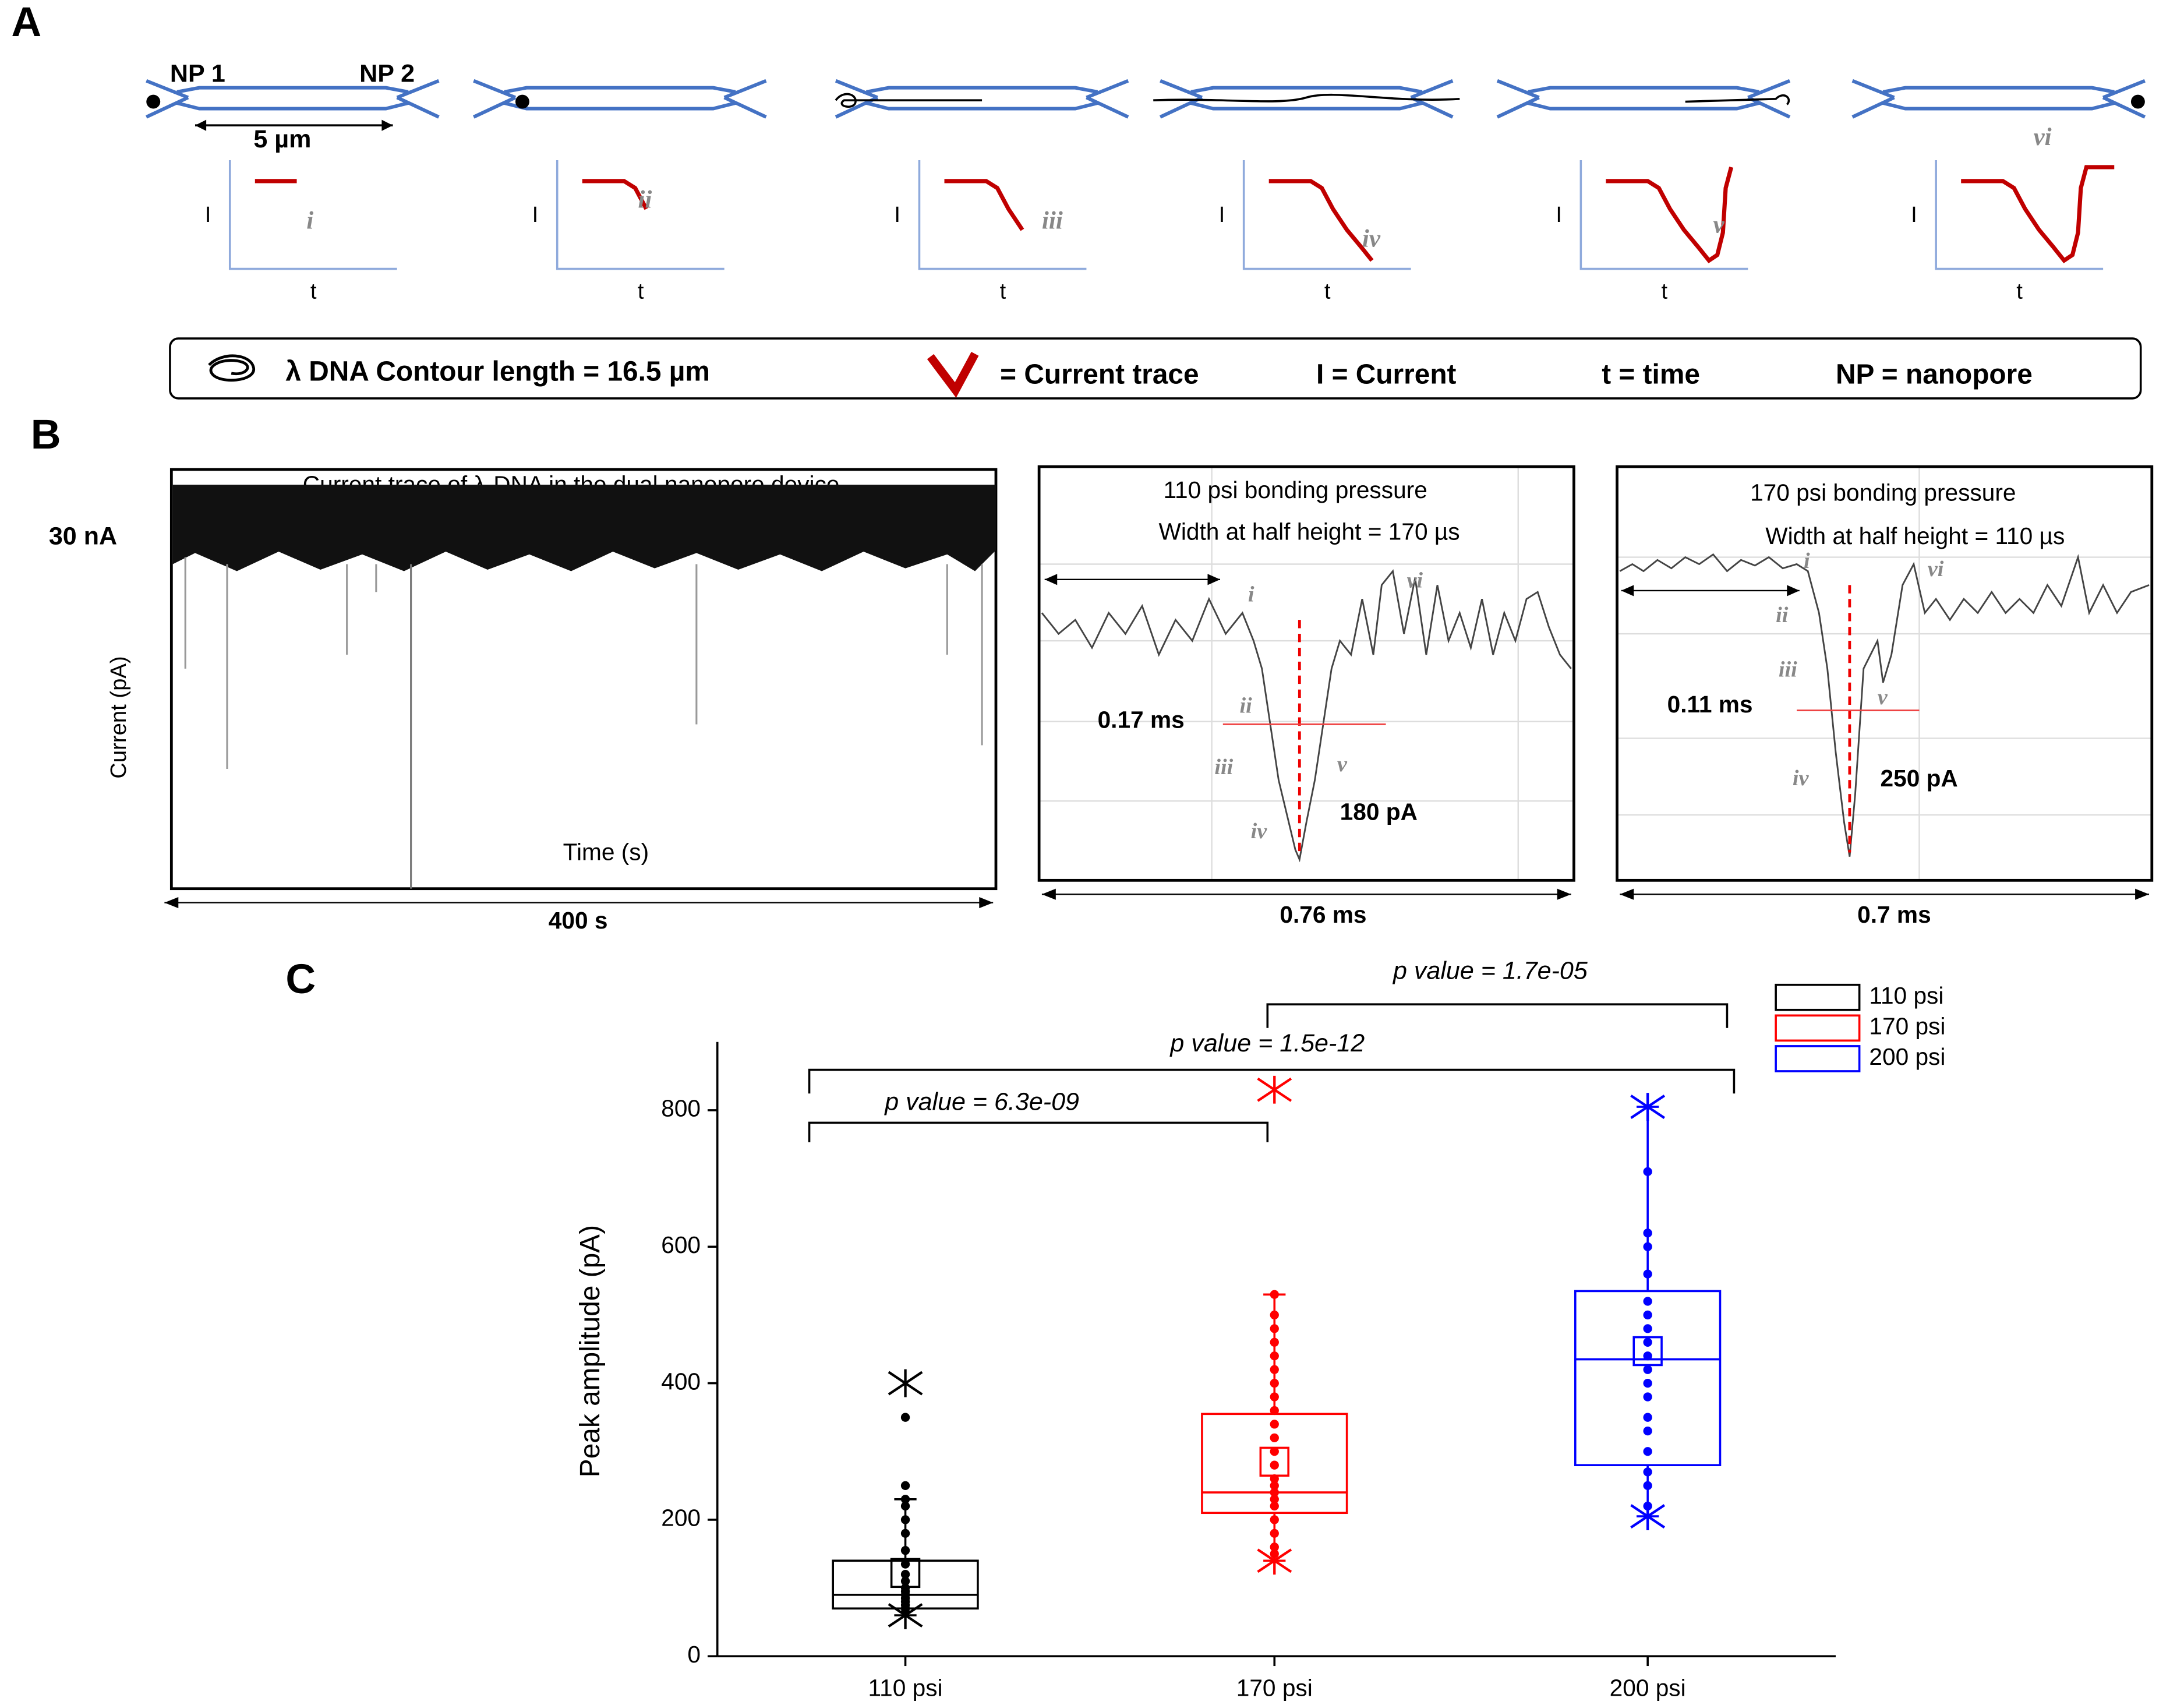 The image size is (2184, 1705). I want to click on half-width-label: 0.17 ms, so click(1141, 719).